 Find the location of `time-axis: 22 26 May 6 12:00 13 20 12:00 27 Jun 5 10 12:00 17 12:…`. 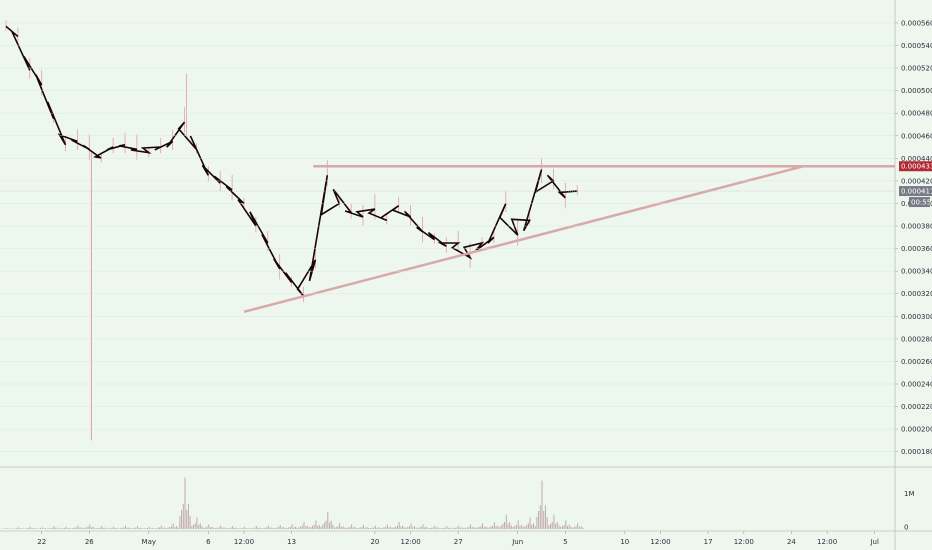

time-axis: 22 26 May 6 12:00 13 20 12:00 27 Jun 5 10 12:00 17 12:… is located at coordinates (458, 538).